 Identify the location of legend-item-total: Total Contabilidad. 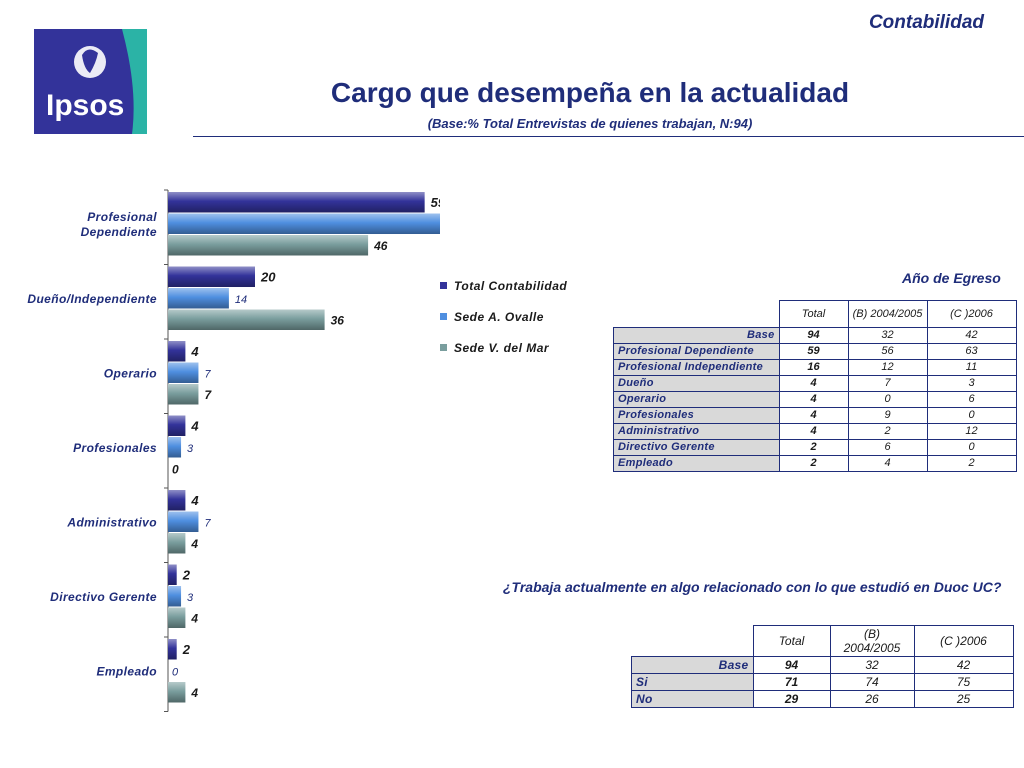
(503, 285).